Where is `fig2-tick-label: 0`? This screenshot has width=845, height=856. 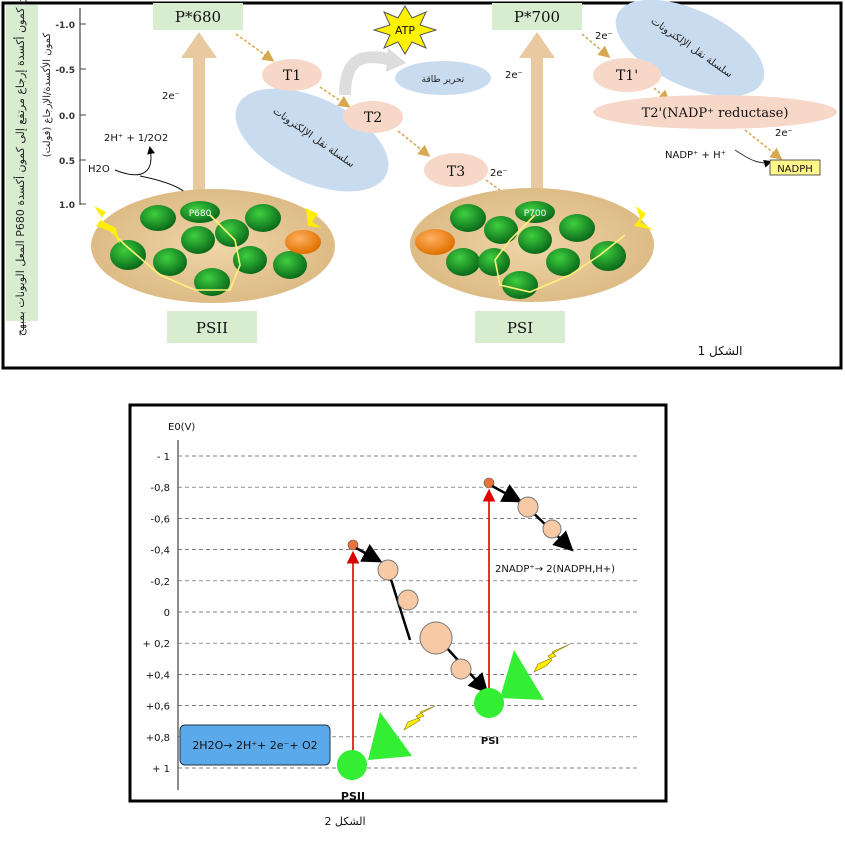 fig2-tick-label: 0 is located at coordinates (167, 613).